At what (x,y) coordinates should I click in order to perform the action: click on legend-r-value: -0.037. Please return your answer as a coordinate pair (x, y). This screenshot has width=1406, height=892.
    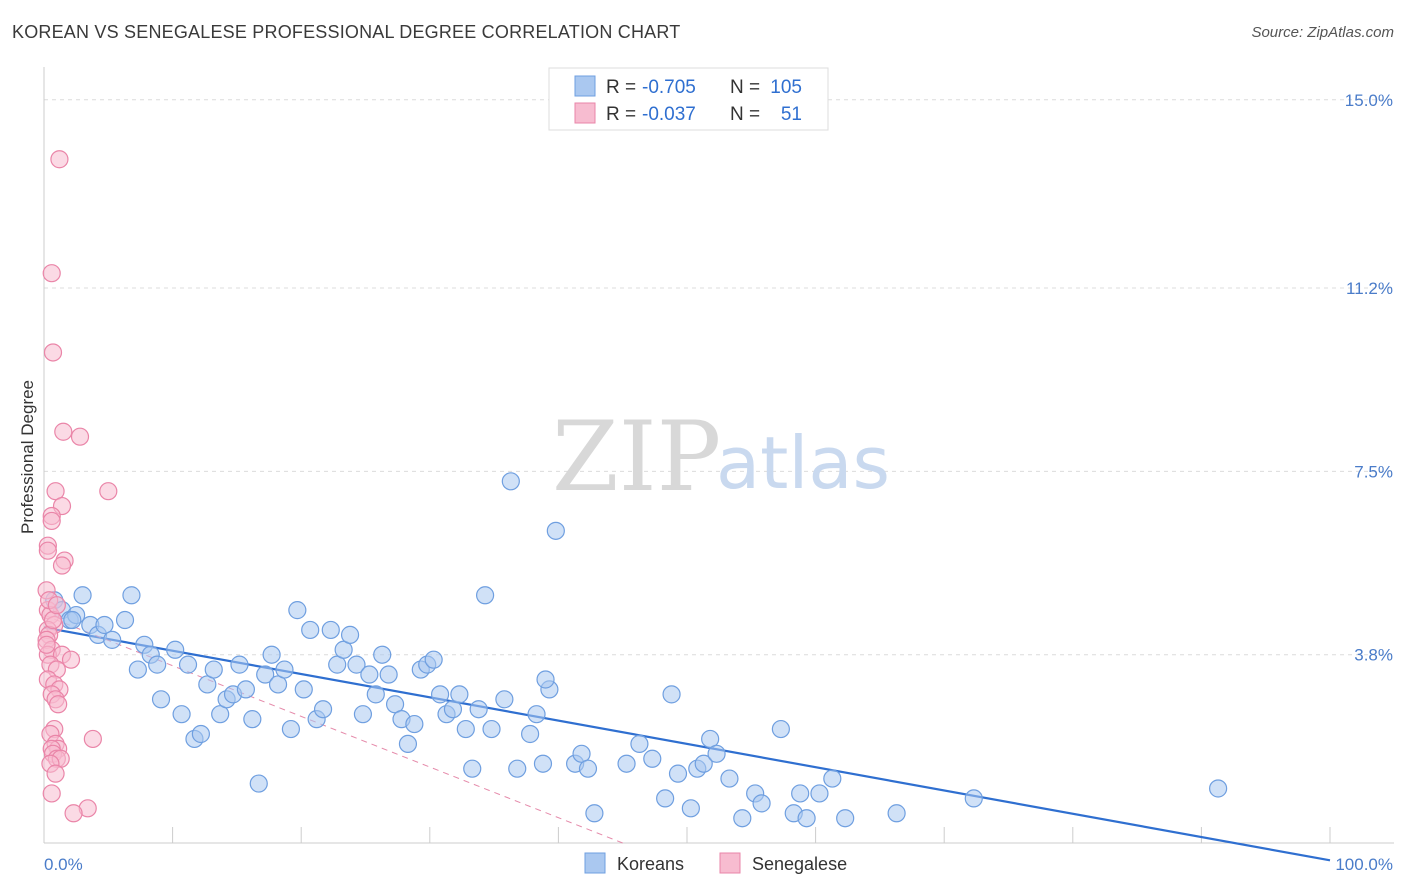
    Looking at the image, I should click on (669, 114).